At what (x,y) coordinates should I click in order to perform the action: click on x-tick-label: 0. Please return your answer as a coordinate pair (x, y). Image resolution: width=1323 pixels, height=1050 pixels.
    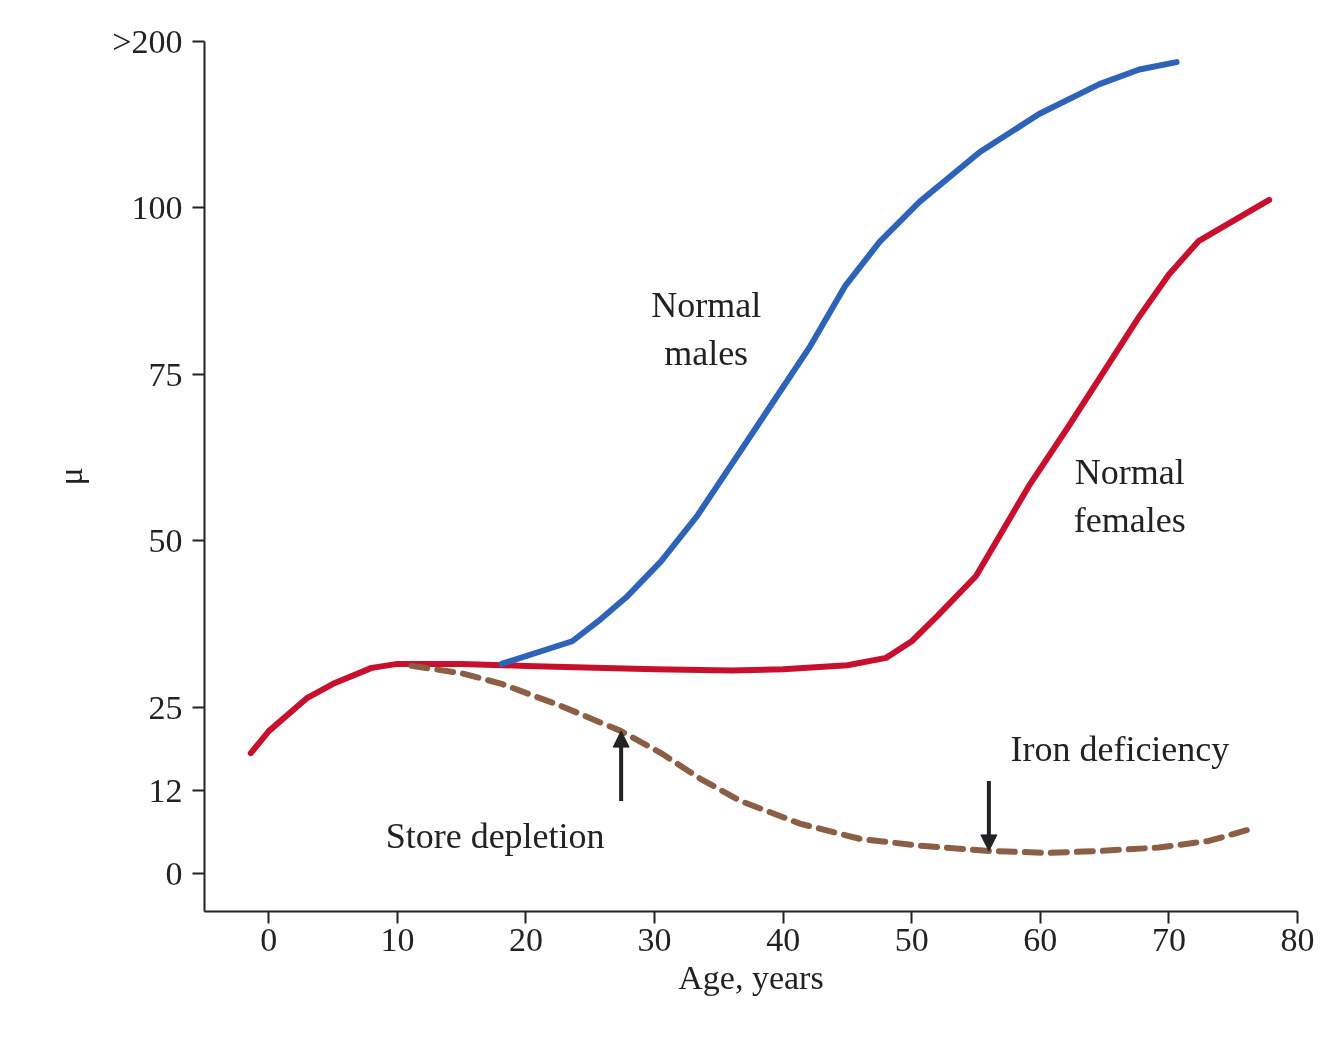
    Looking at the image, I should click on (269, 939).